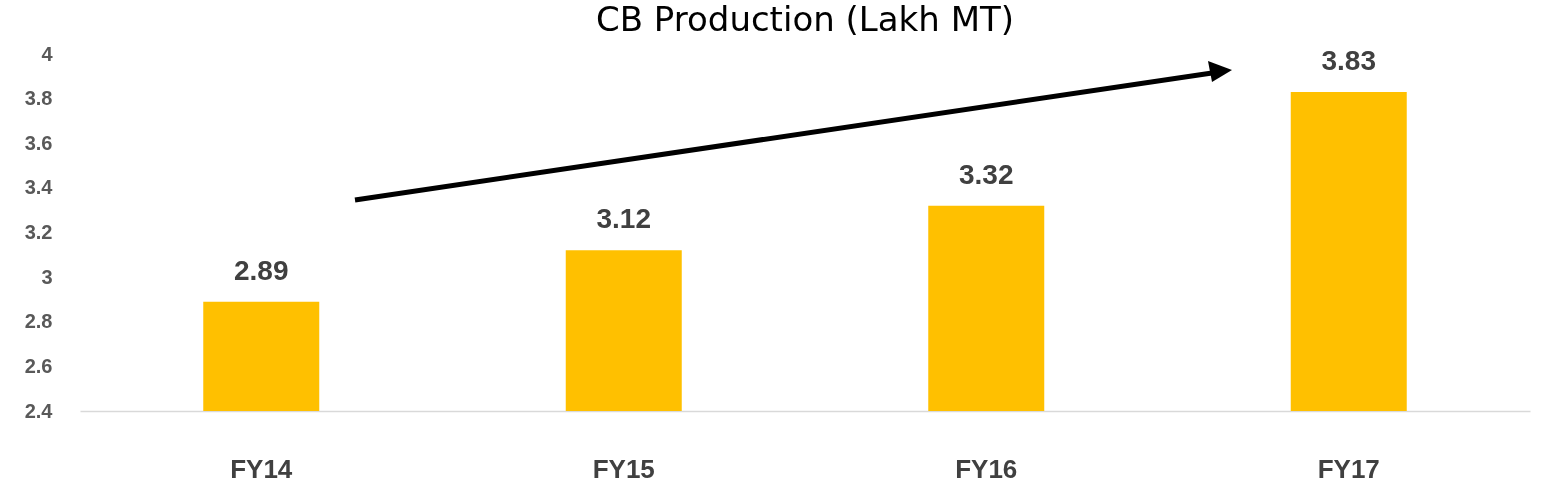  Describe the element at coordinates (38, 321) in the screenshot. I see `y-tick-label: 2.8` at that location.